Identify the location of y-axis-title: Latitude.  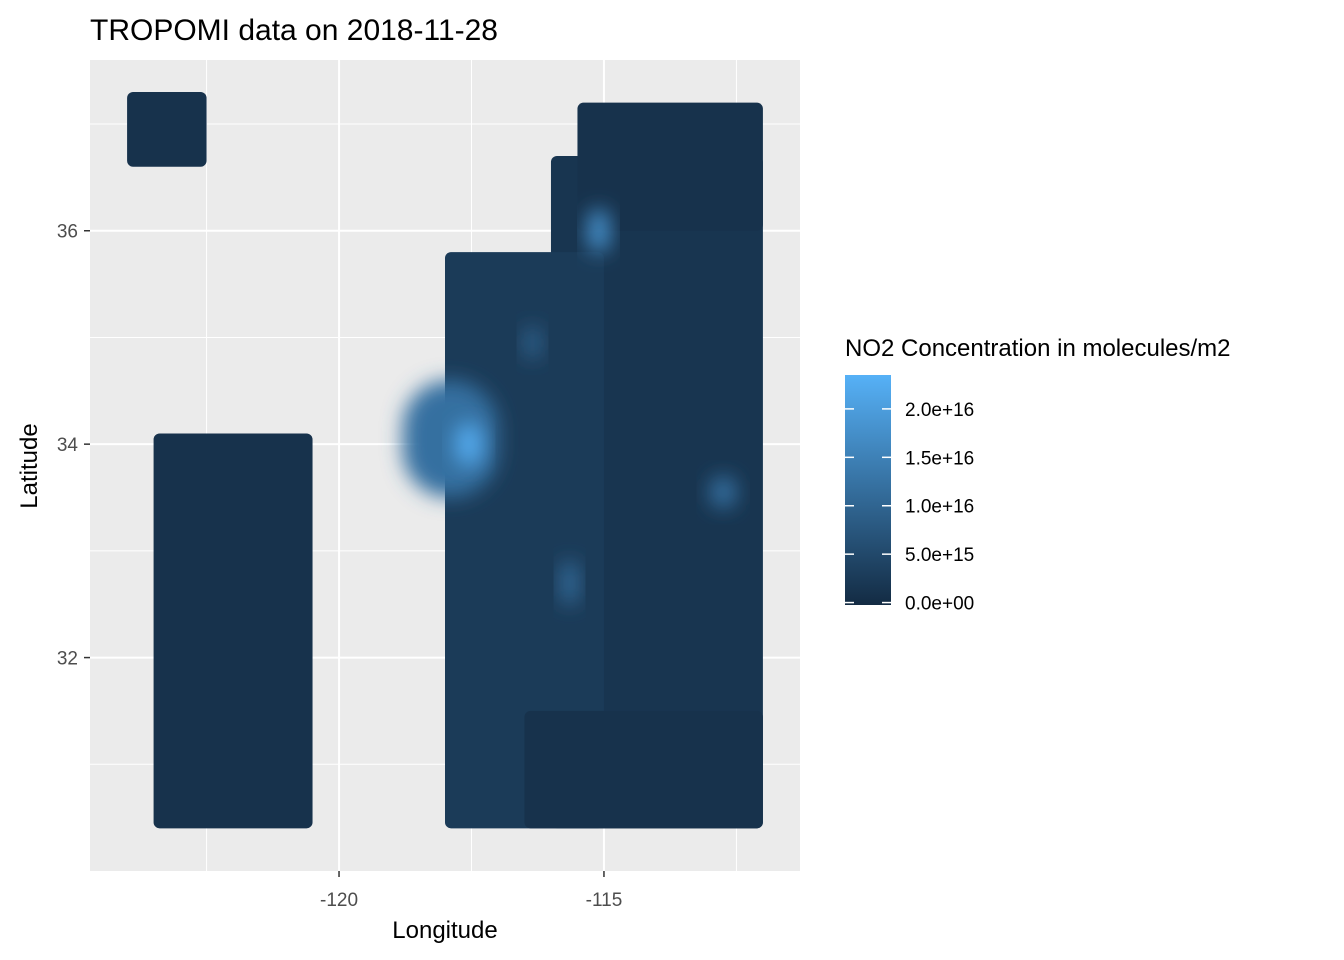
(29, 465).